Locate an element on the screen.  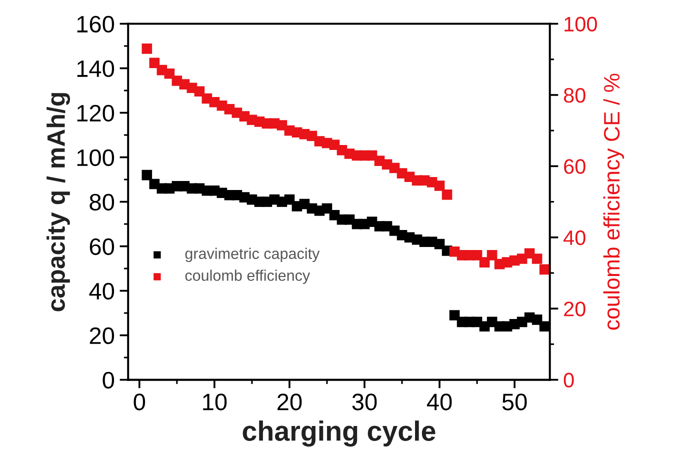
y-tick-label: 40 is located at coordinates (101, 291).